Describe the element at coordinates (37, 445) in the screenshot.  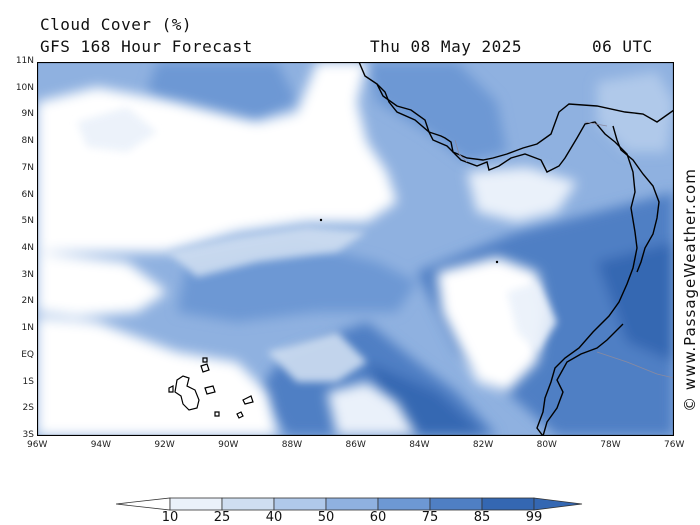
I see `lon-tick-label: 96W` at that location.